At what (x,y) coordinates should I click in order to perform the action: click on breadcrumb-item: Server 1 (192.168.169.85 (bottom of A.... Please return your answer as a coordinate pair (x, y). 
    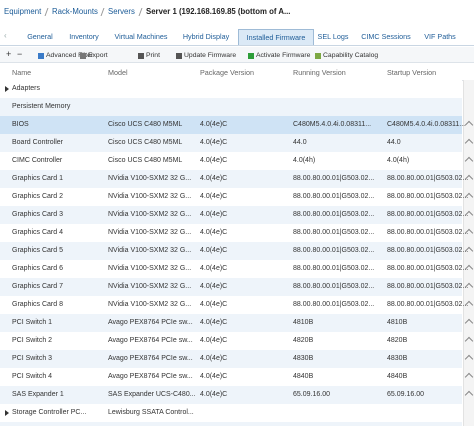
    Looking at the image, I should click on (218, 11).